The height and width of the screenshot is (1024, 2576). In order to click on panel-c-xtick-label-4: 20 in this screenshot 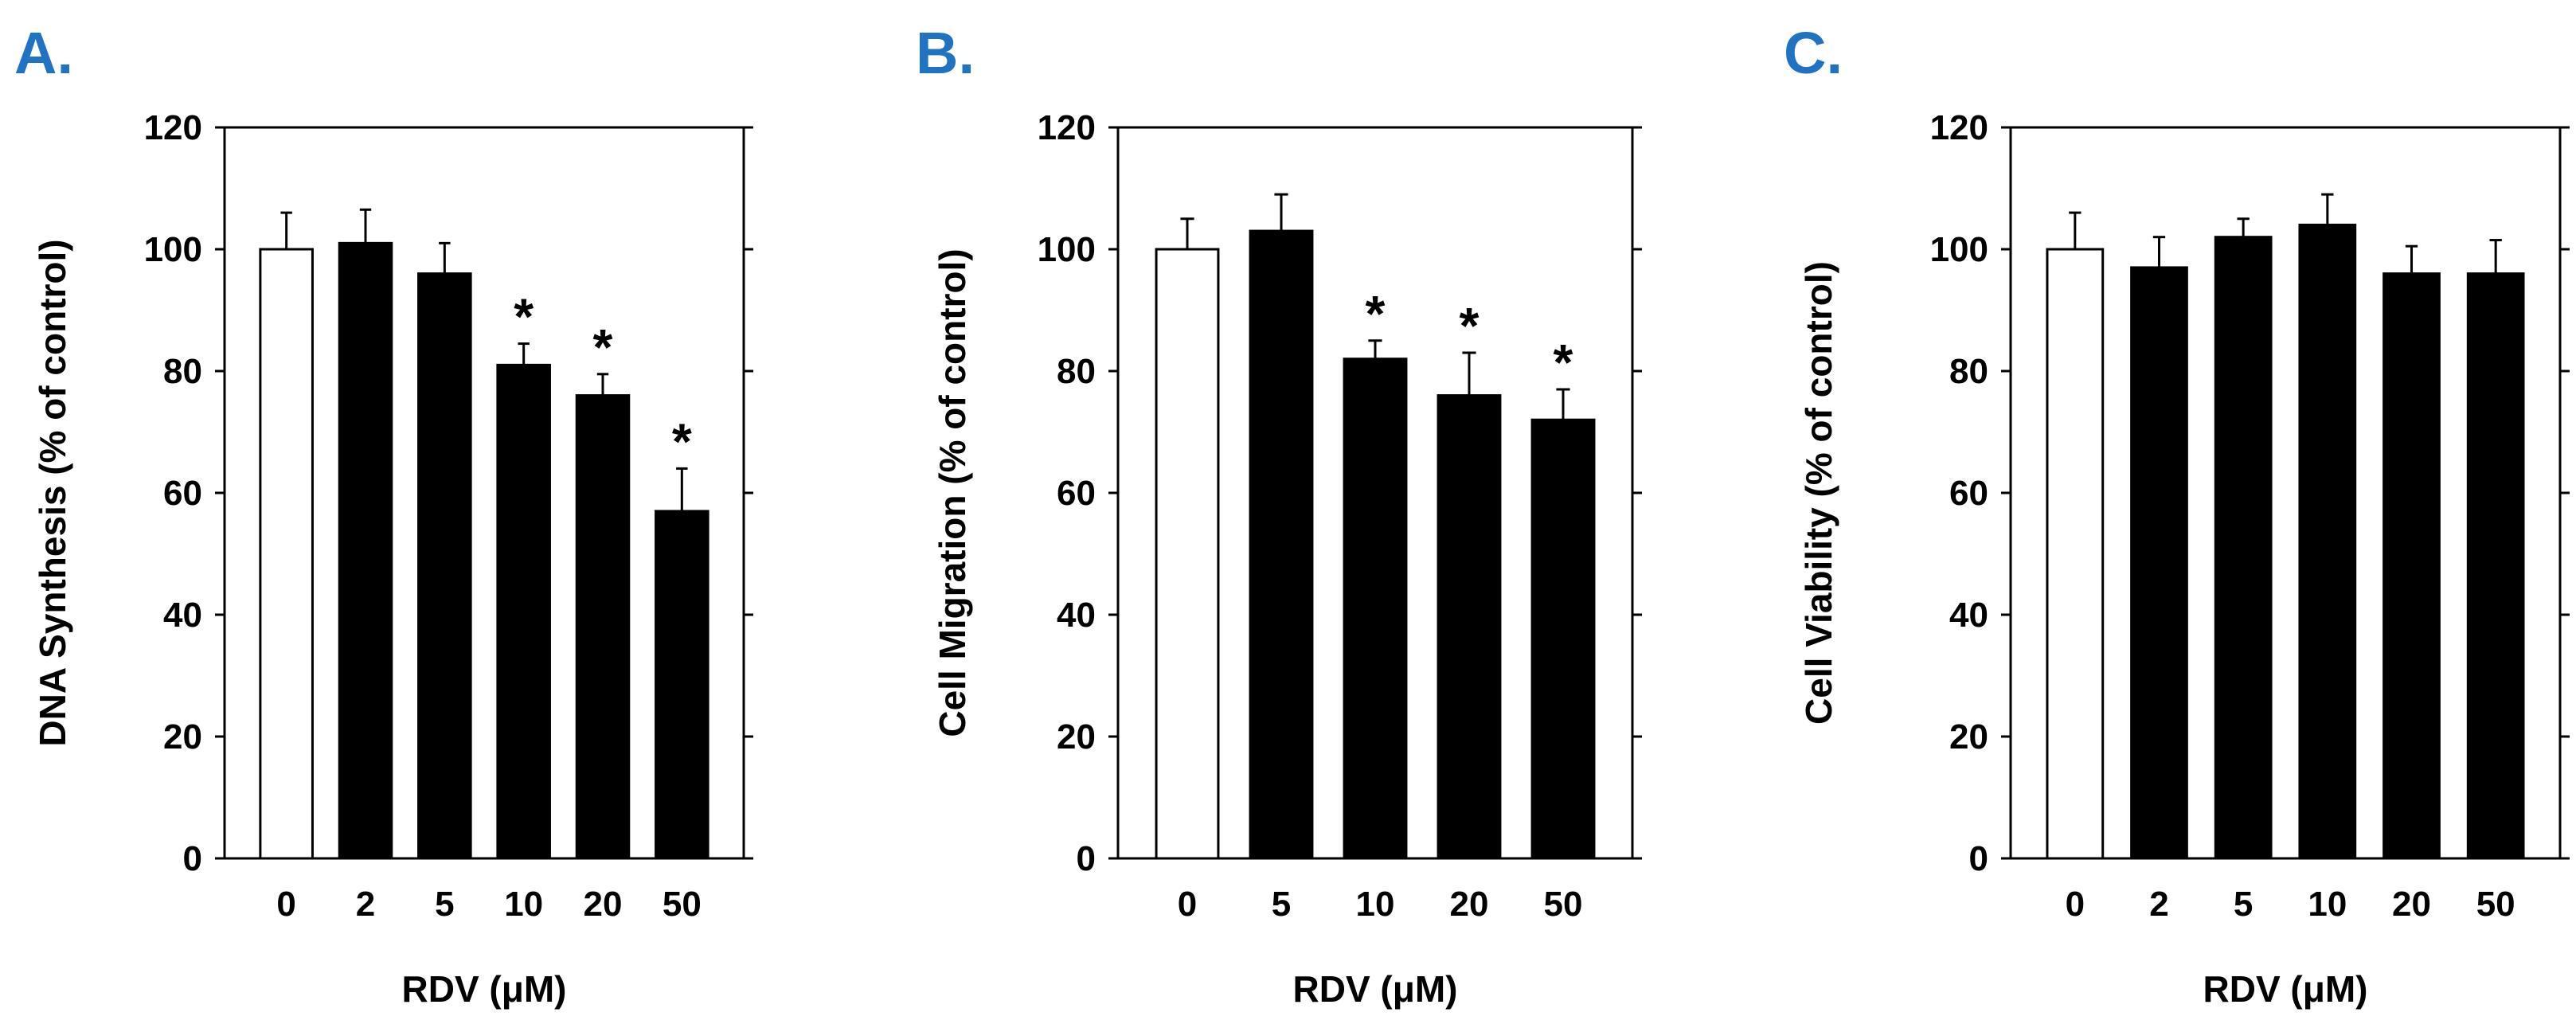, I will do `click(2411, 904)`.